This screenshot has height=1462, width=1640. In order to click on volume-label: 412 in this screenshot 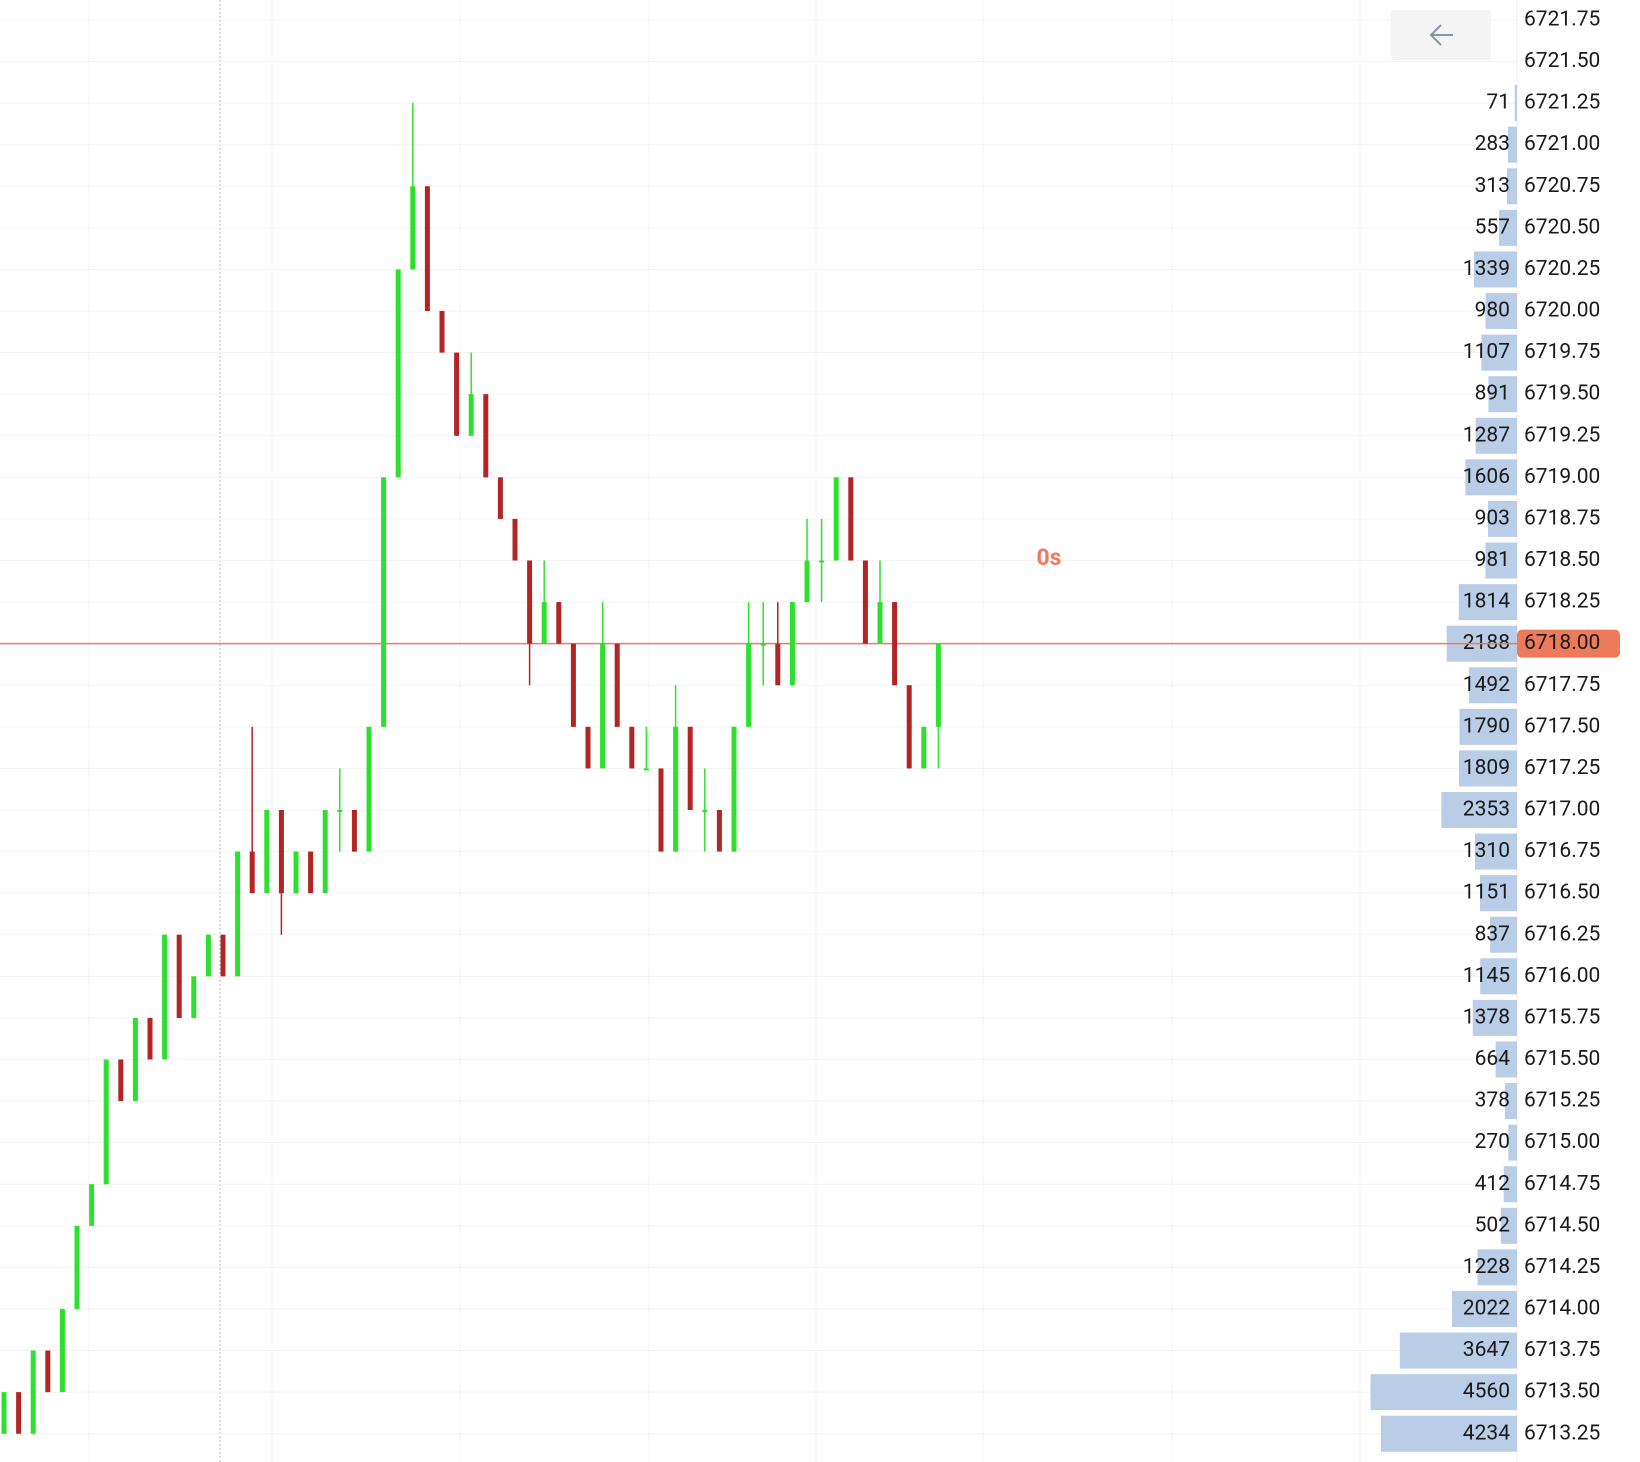, I will do `click(1493, 1184)`.